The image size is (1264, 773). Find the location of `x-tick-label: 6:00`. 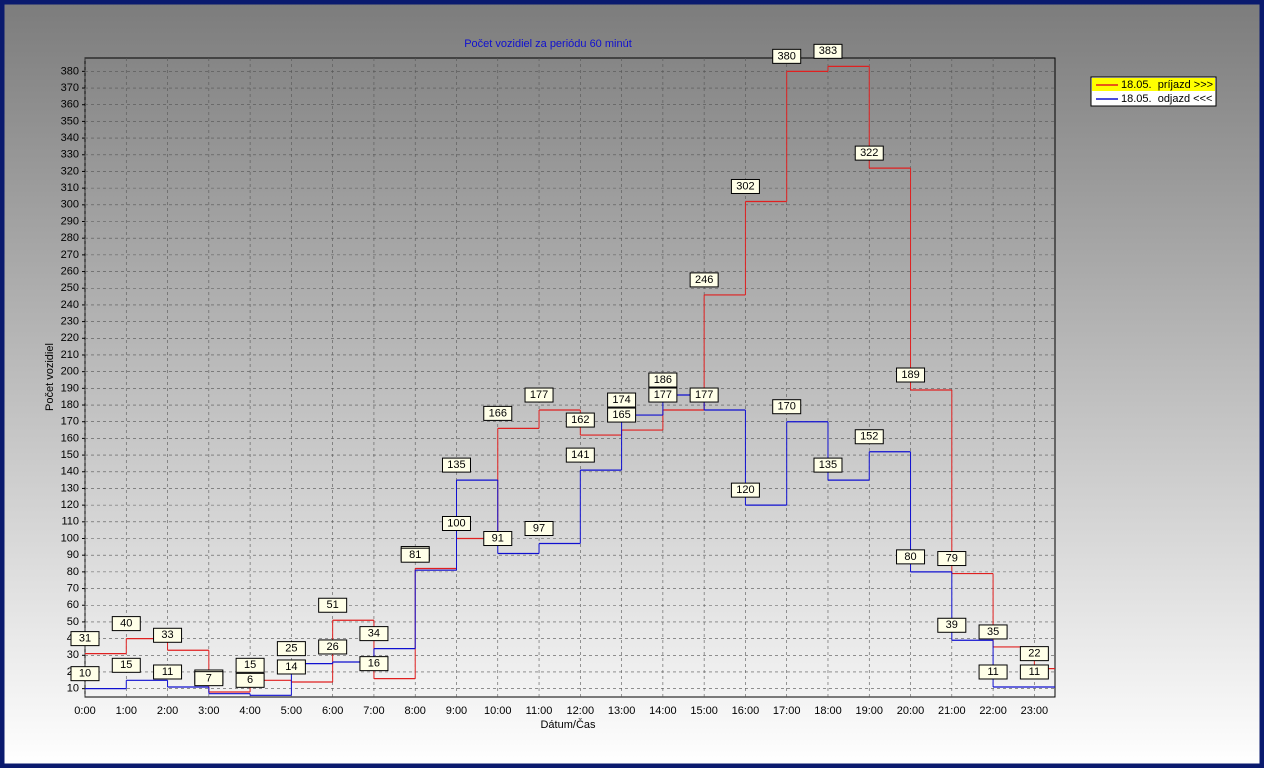

x-tick-label: 6:00 is located at coordinates (332, 711).